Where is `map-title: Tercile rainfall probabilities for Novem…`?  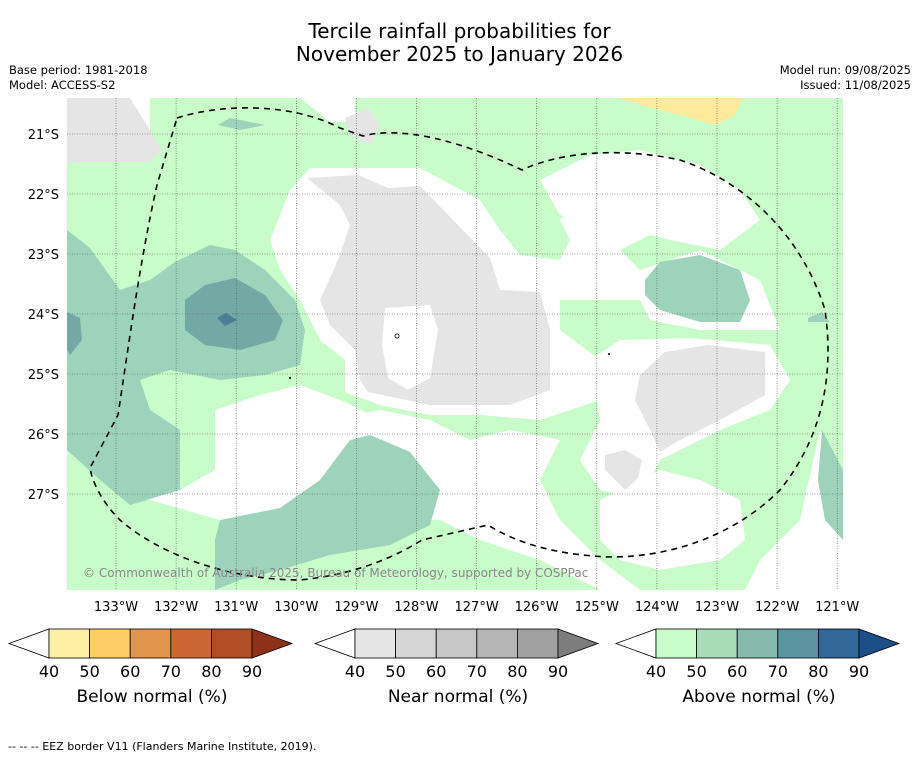
map-title: Tercile rainfall probabilities for Novem… is located at coordinates (459, 43).